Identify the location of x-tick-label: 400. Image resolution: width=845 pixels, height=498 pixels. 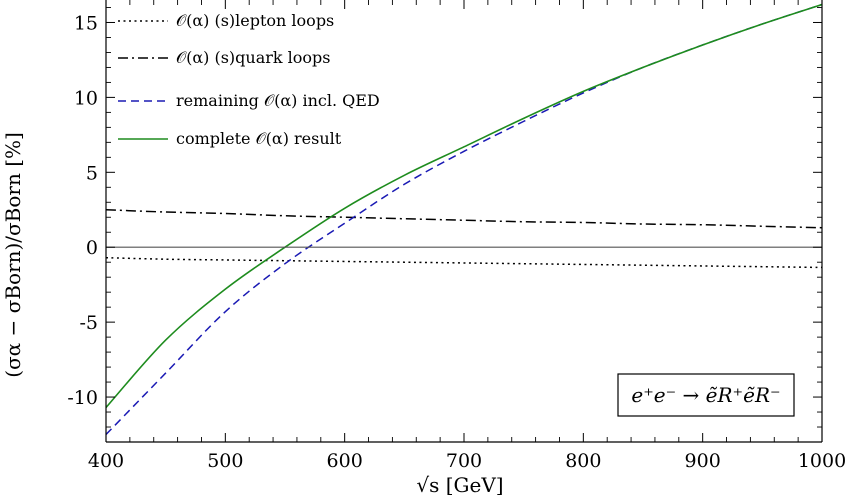
(106, 461).